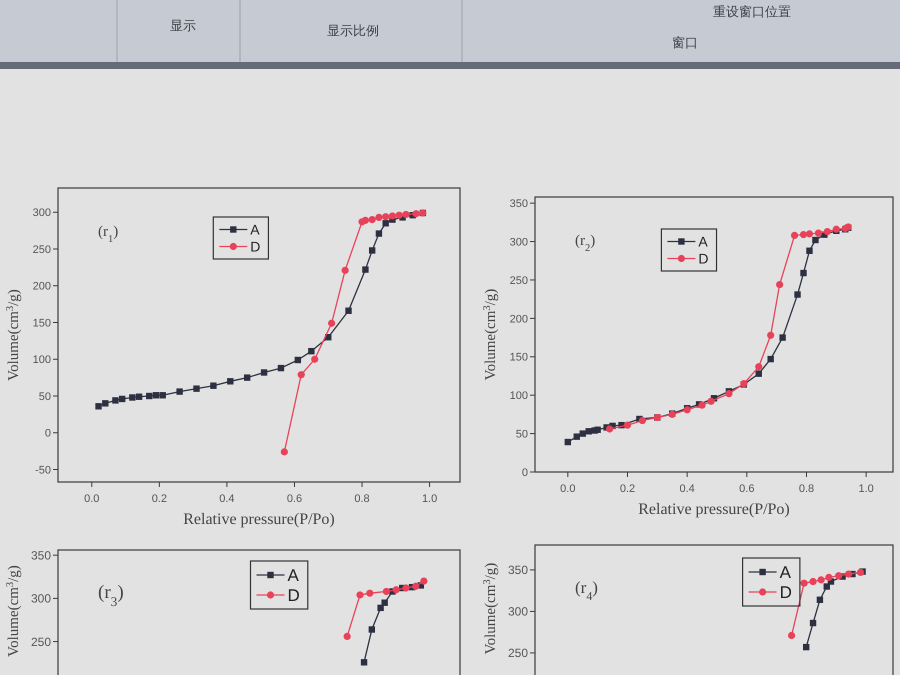 The image size is (900, 675). I want to click on x-tick-label: 0.2, so click(159, 499).